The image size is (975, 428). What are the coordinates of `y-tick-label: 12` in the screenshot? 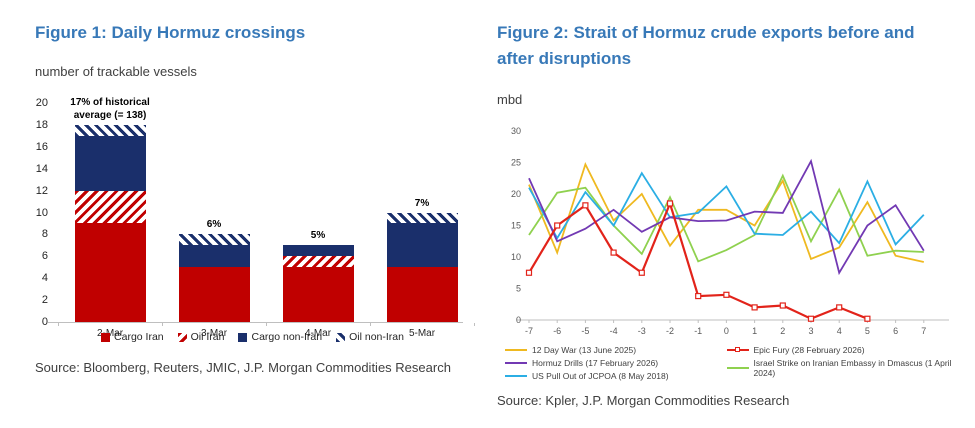 It's located at (41, 190).